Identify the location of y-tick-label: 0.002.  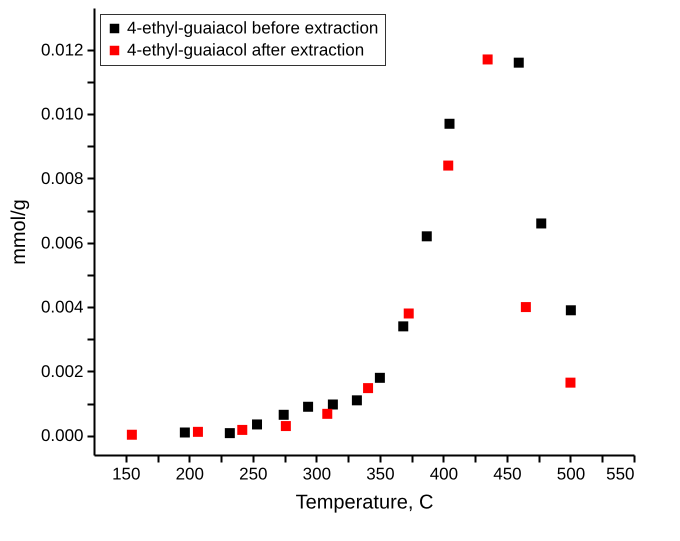
(62, 371).